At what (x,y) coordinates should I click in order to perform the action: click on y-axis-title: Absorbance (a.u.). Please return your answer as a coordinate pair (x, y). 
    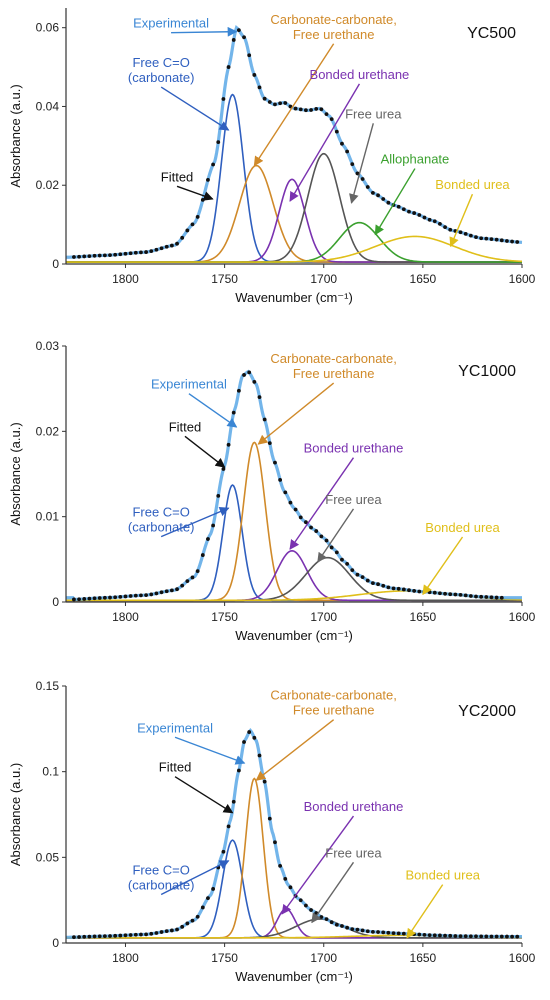
    Looking at the image, I should click on (15, 135).